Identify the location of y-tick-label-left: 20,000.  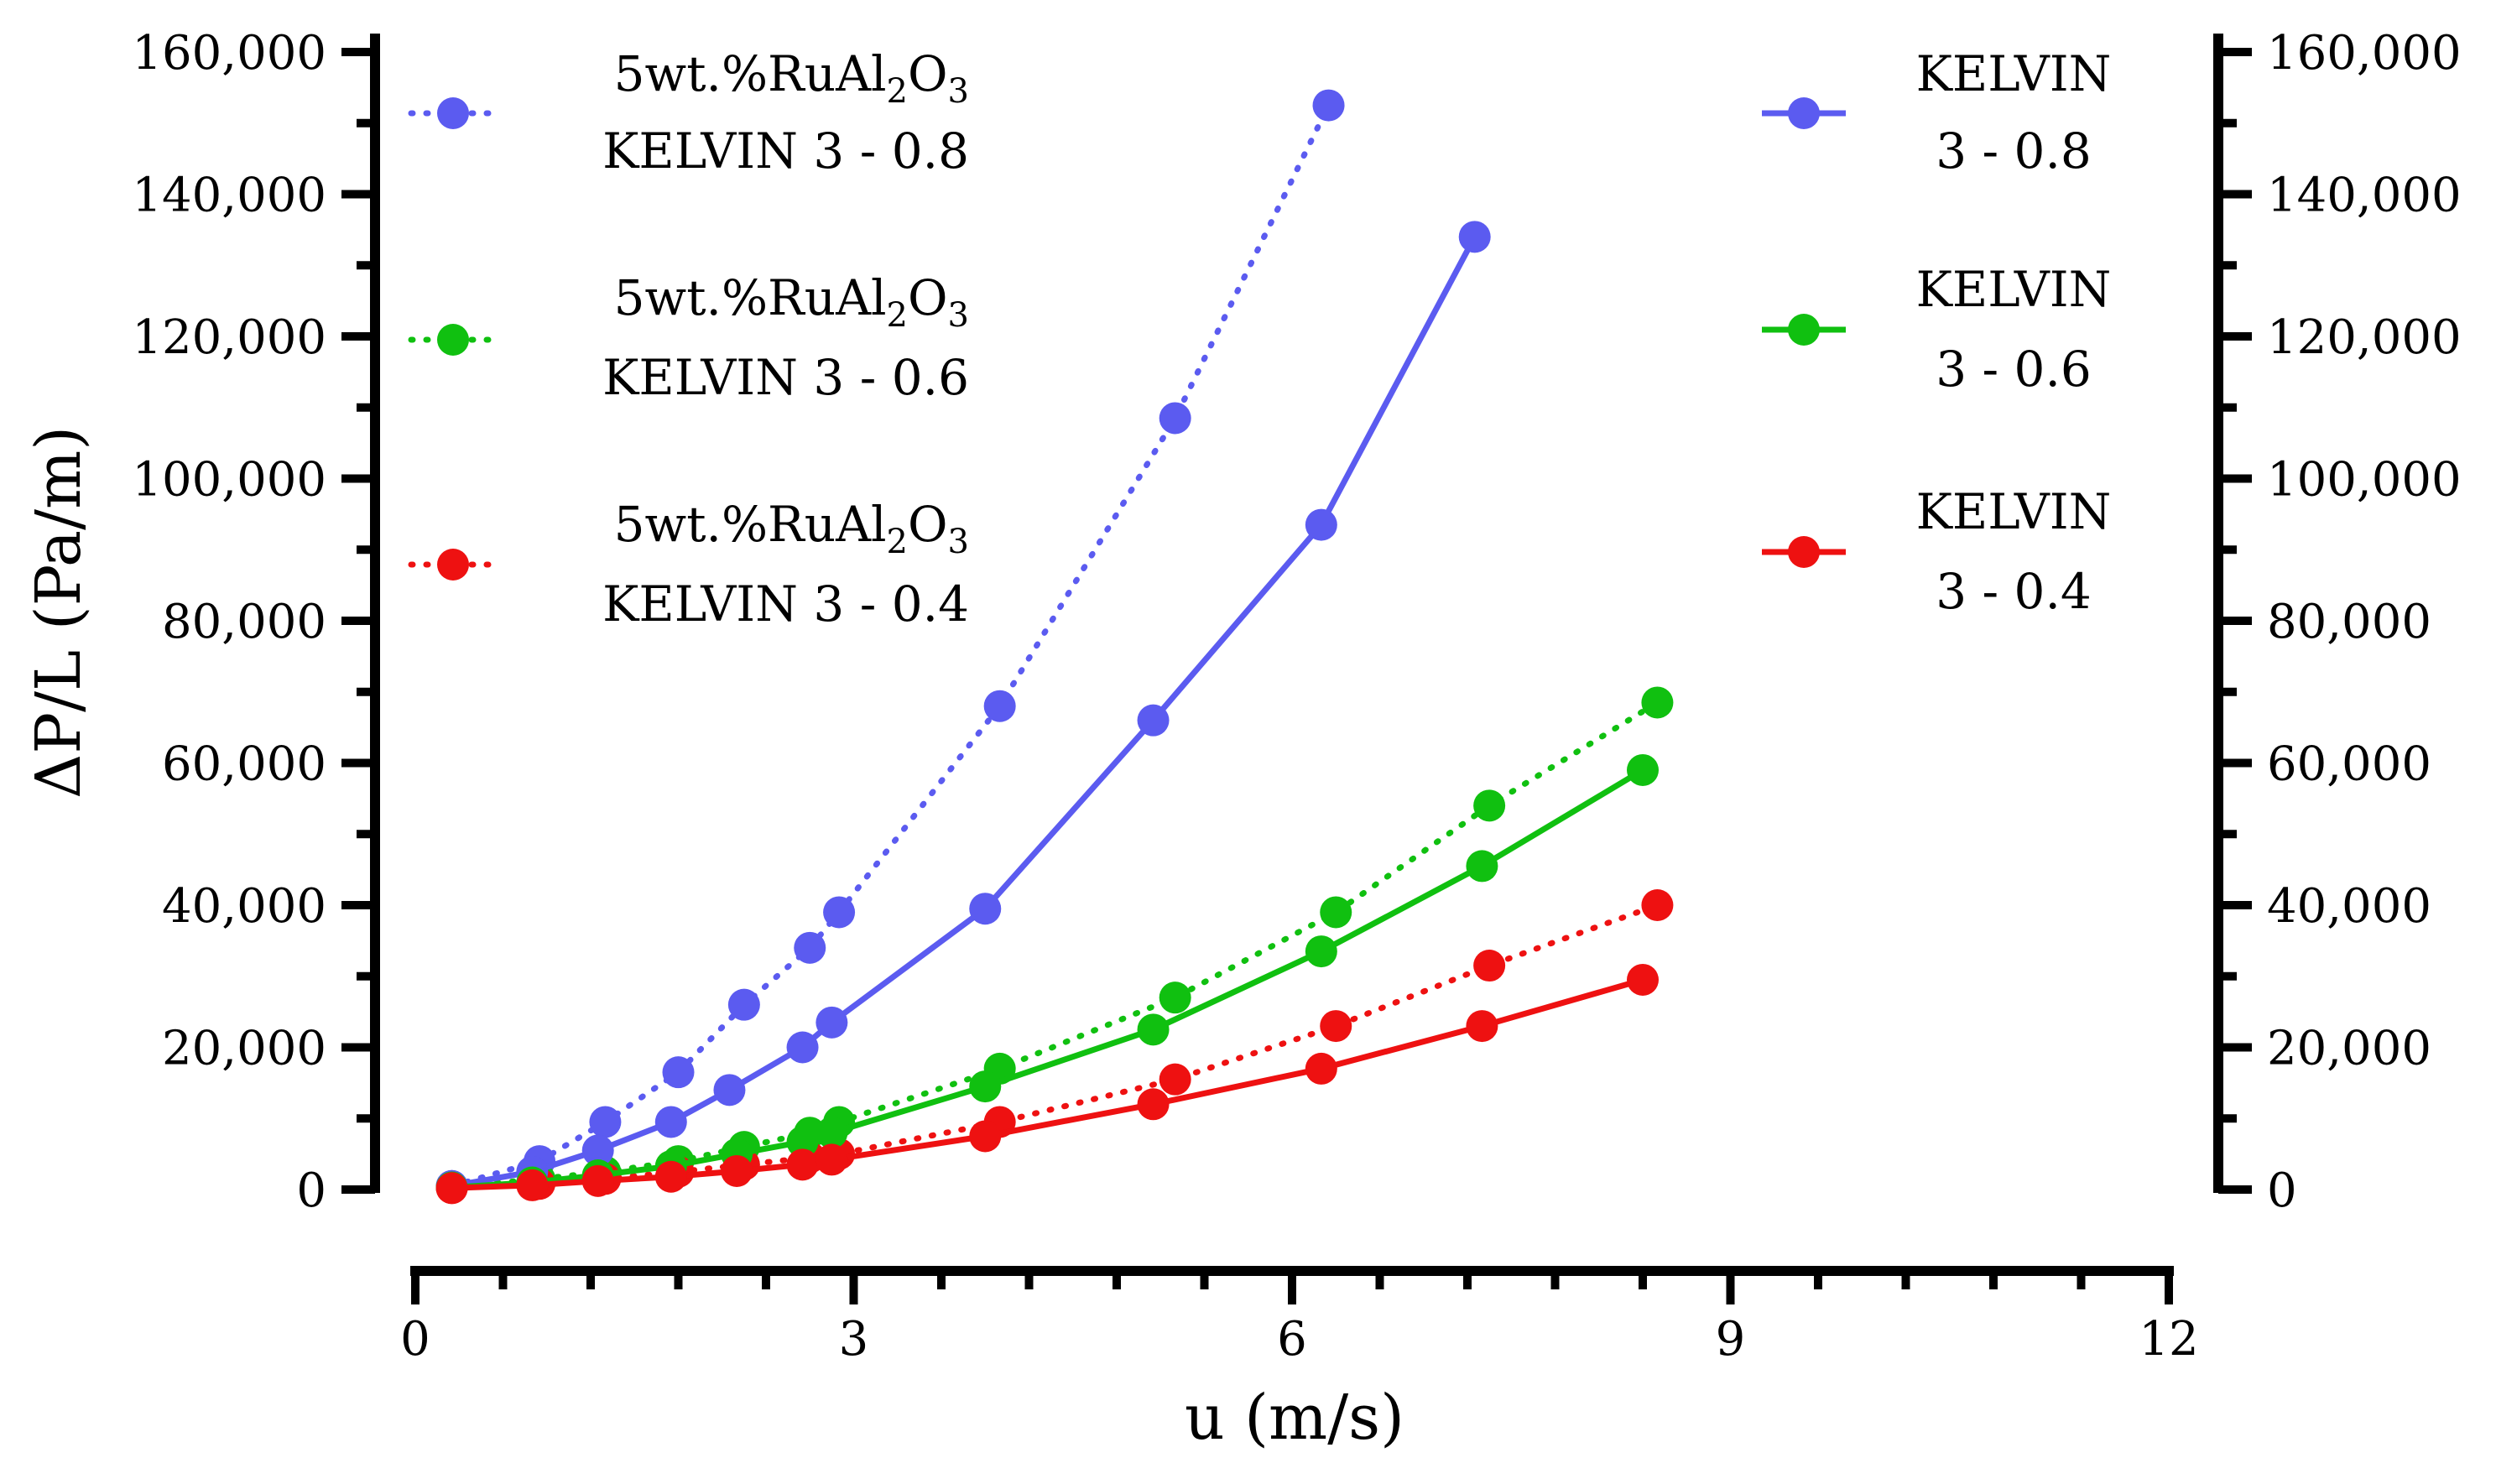
(244, 1049).